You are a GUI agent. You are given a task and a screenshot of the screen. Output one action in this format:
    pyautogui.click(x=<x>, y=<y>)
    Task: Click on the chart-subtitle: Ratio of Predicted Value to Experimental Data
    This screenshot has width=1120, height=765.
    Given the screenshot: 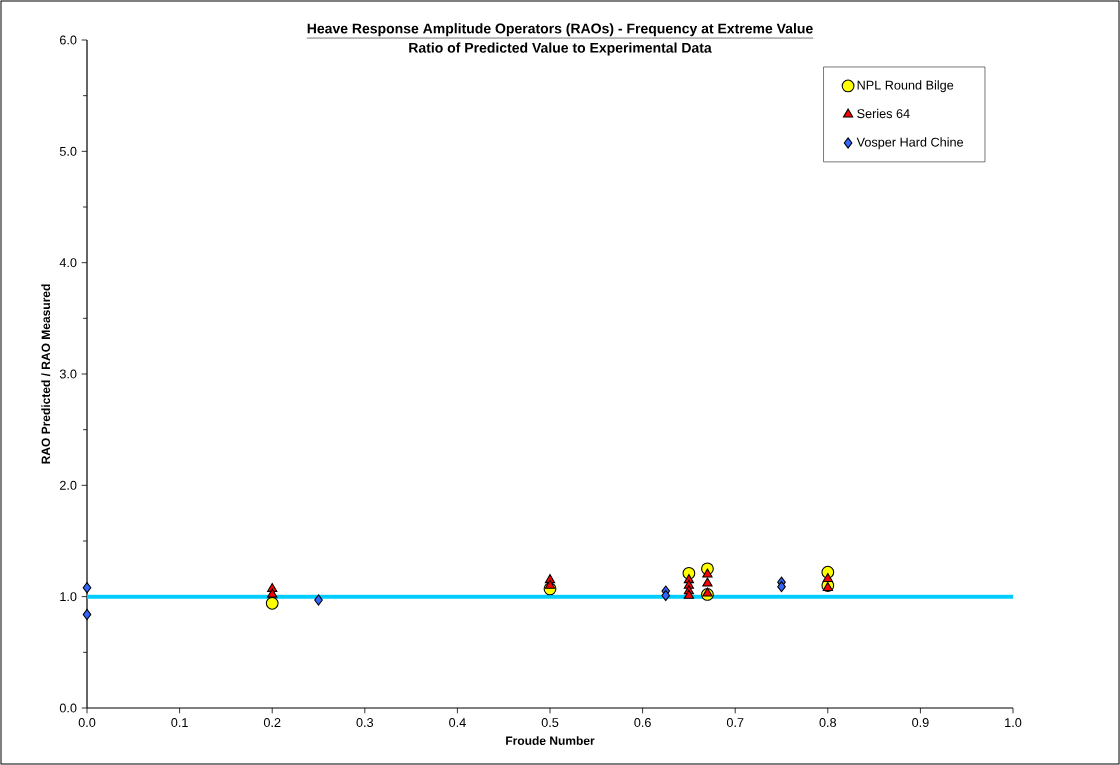 What is the action you would take?
    pyautogui.click(x=560, y=49)
    